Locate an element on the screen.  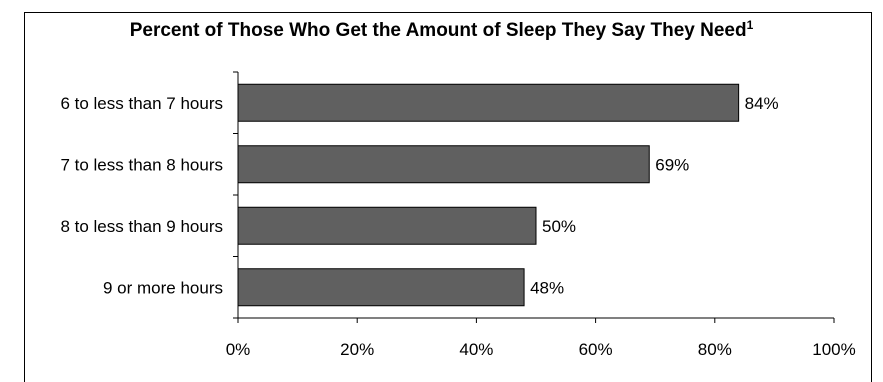
category-label-3: 8 to less than 9 hours is located at coordinates (141, 226).